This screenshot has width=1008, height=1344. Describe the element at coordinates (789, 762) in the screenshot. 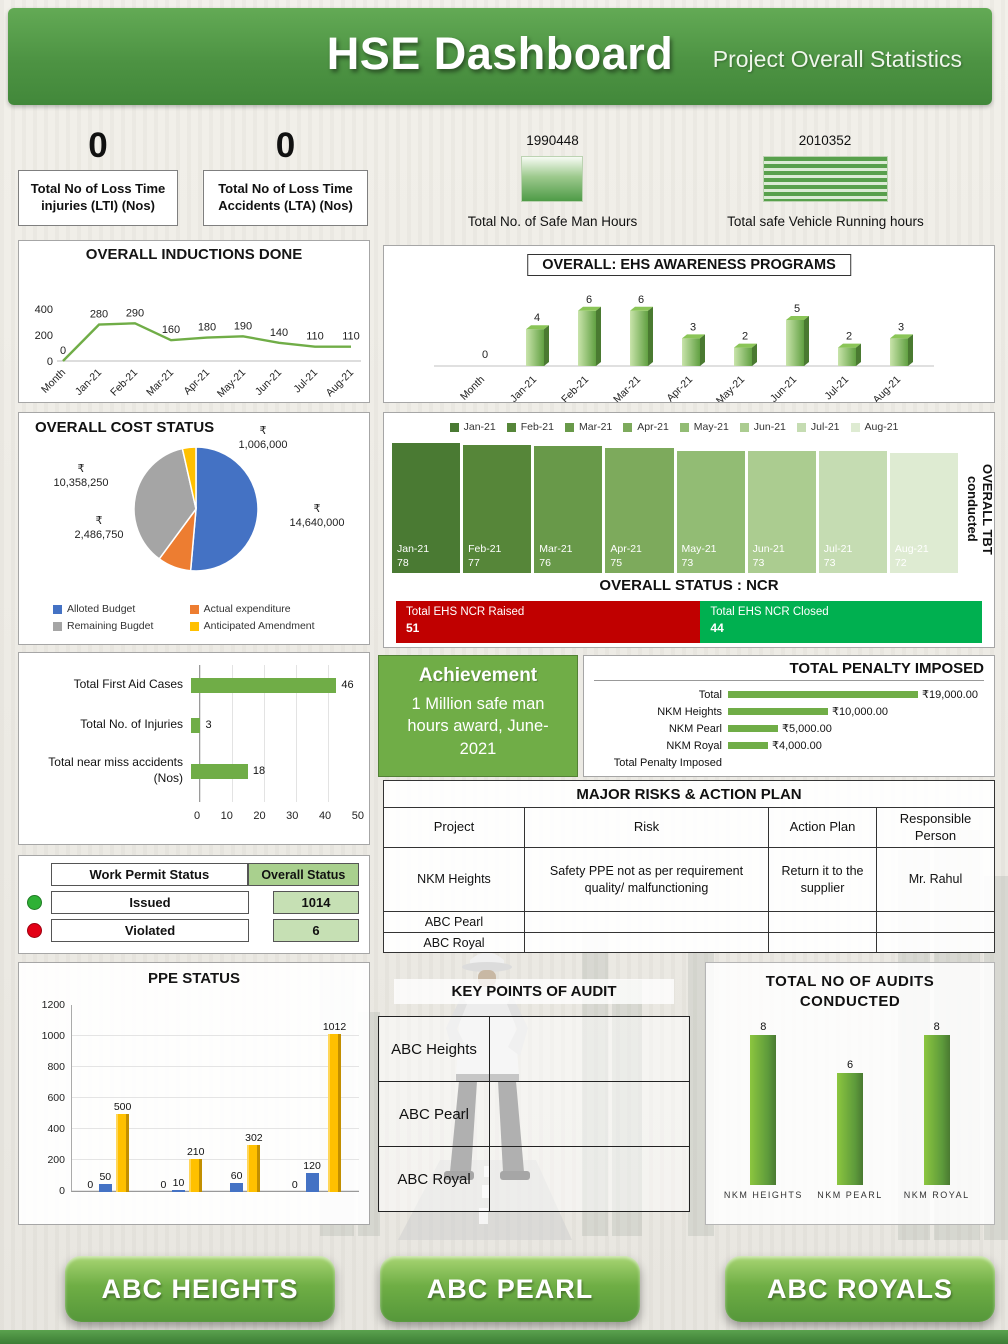

I see `penalty-row: Total Penalty Imposed` at that location.